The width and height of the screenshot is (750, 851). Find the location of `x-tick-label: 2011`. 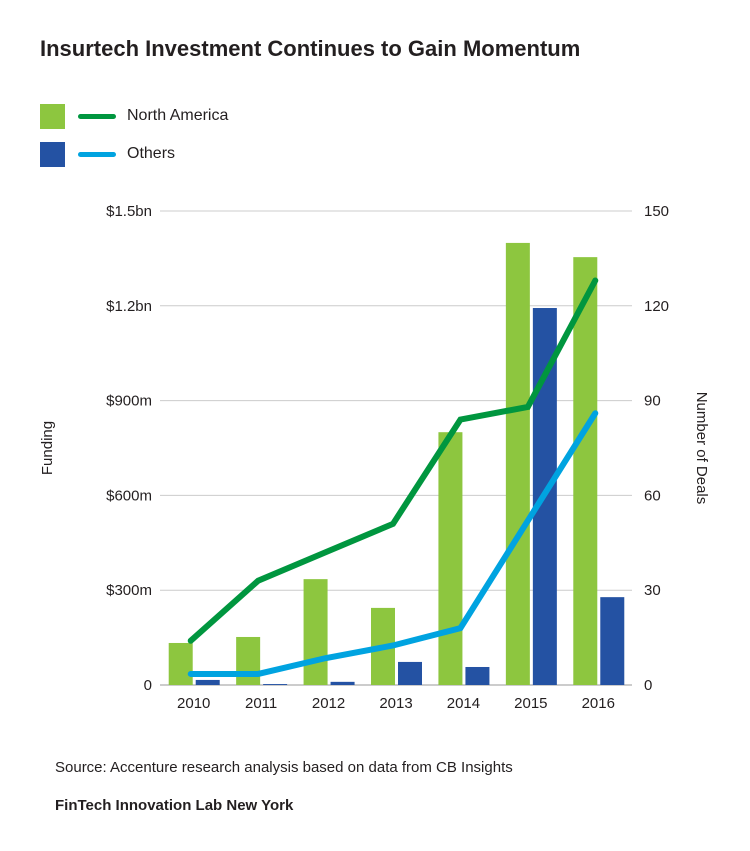

x-tick-label: 2011 is located at coordinates (261, 703).